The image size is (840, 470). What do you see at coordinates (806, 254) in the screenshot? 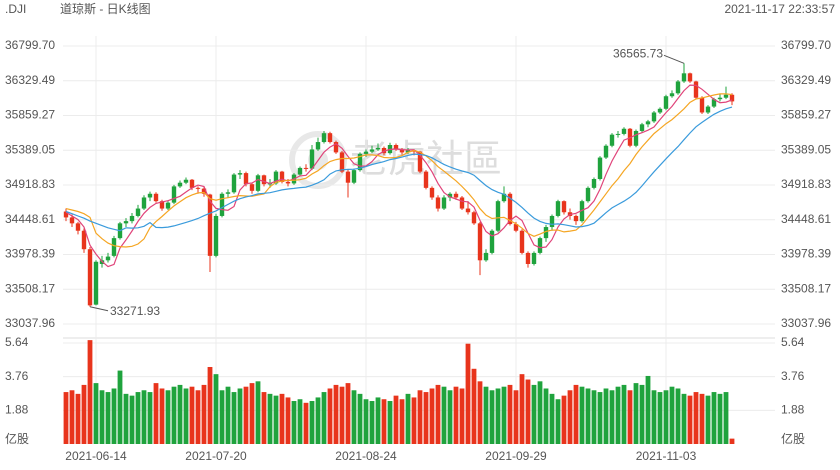
I see `y-tick-label-right: 33978.39` at bounding box center [806, 254].